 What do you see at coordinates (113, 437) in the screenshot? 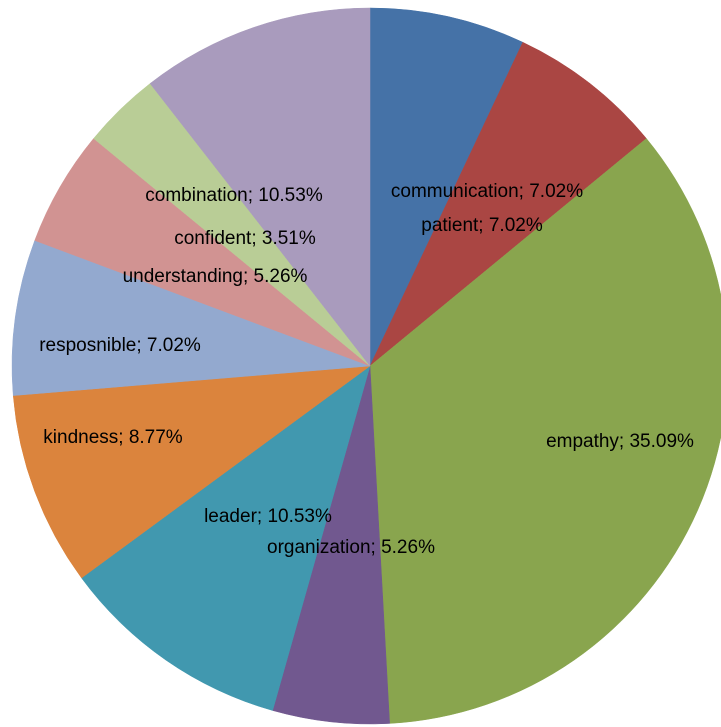
I see `data-label: kindness; 8.77%` at bounding box center [113, 437].